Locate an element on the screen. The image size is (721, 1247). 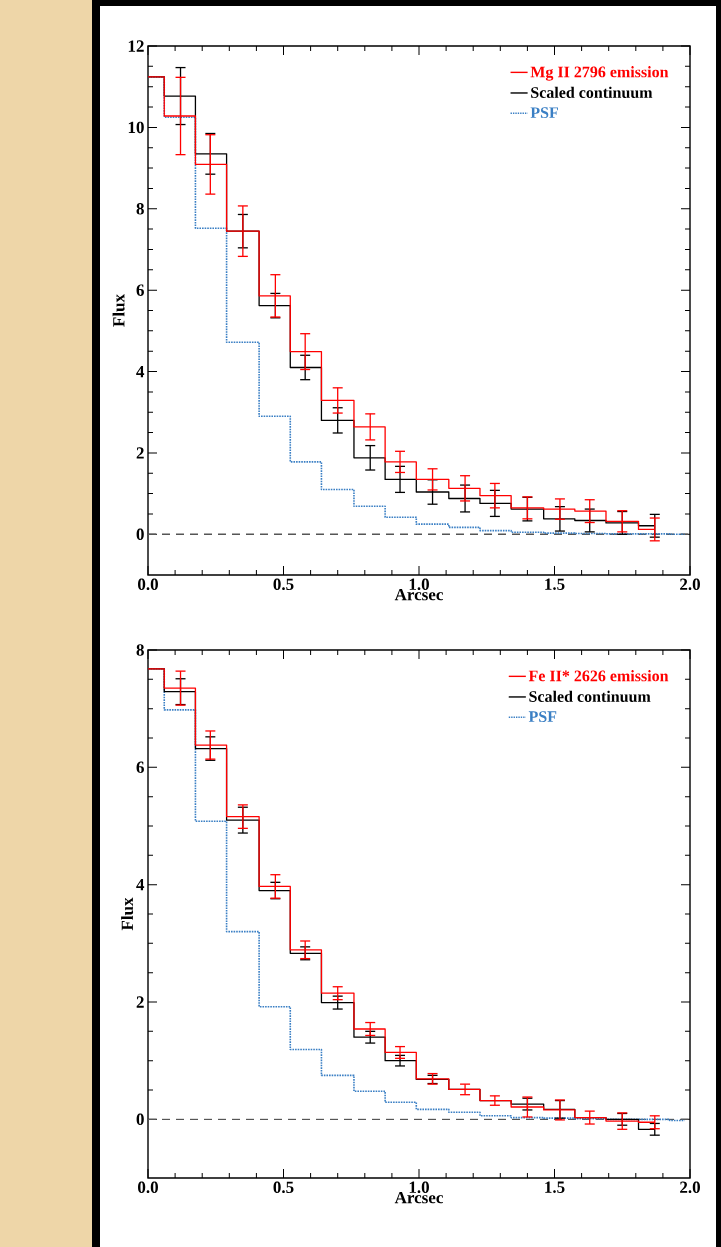
y-tick-label: 12 is located at coordinates (136, 46).